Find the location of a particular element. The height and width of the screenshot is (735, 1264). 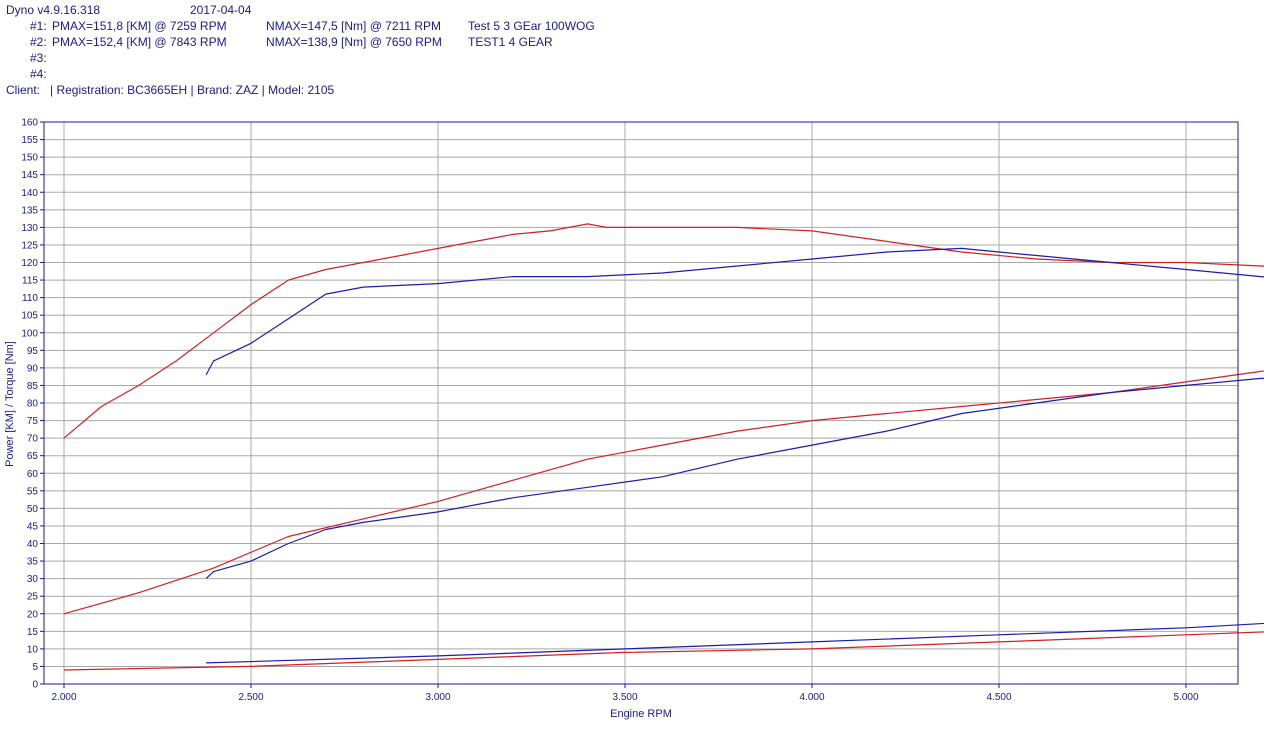

y-tick-label: 35 is located at coordinates (33, 562).